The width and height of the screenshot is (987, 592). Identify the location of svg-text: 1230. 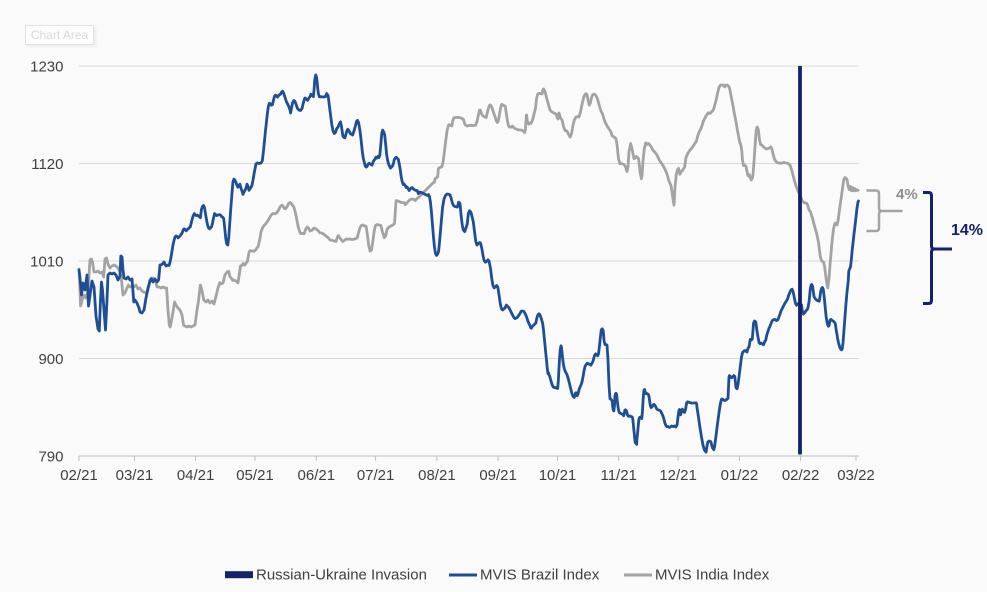
(46, 67).